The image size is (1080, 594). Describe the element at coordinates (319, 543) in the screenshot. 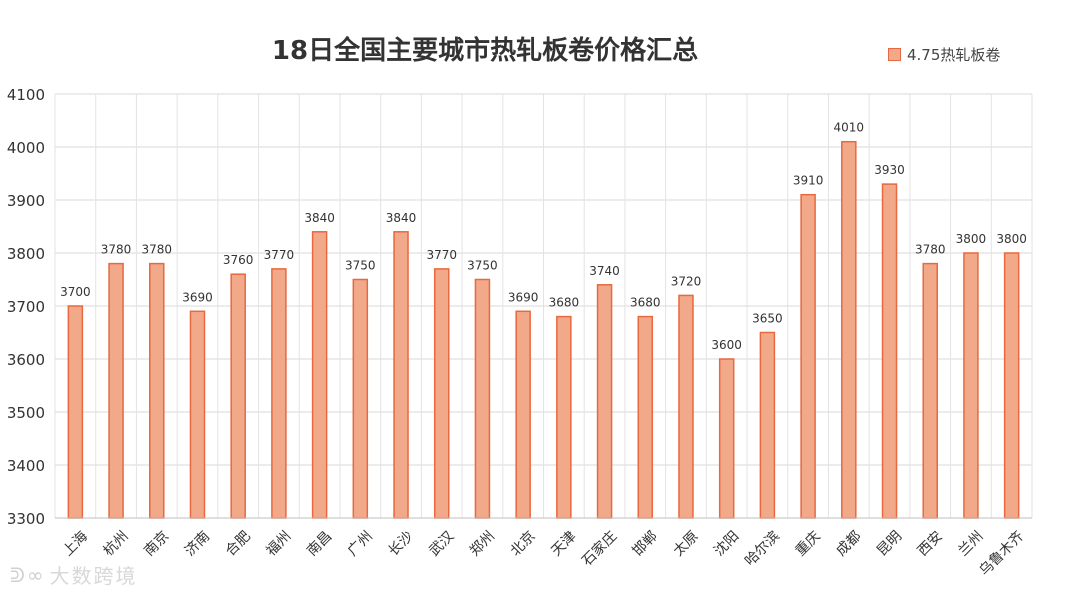

I see `x-tick-label: 南昌` at that location.